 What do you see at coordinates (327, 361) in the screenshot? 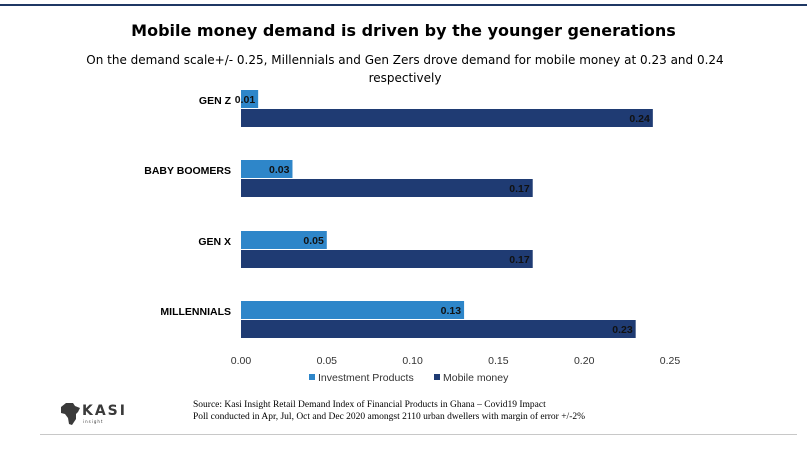
I see `x-tick-label: 0.05` at bounding box center [327, 361].